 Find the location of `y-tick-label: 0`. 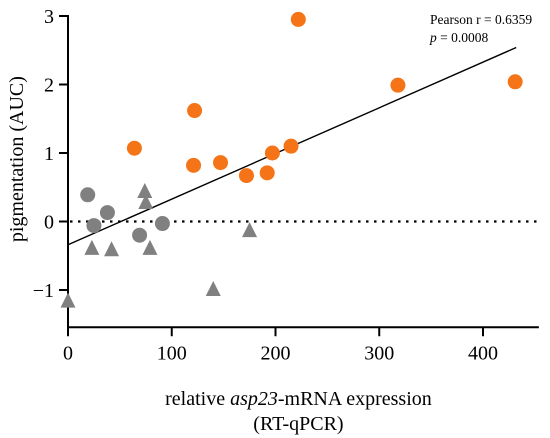

y-tick-label: 0 is located at coordinates (49, 223).